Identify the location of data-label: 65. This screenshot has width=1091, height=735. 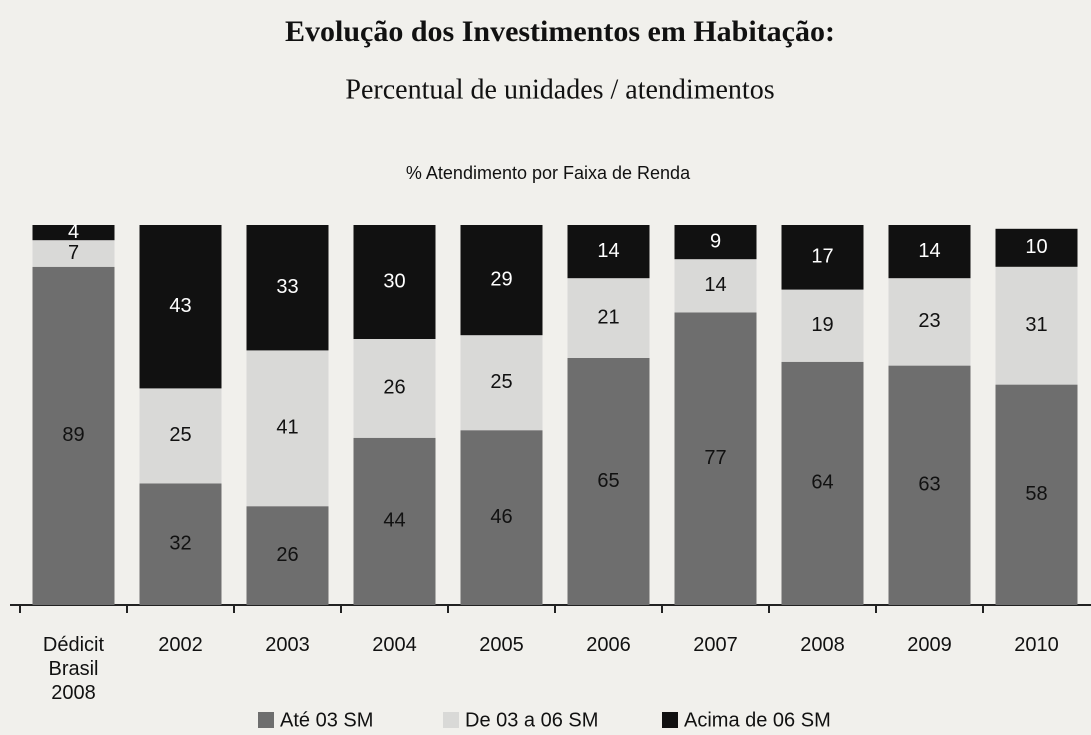
(608, 481).